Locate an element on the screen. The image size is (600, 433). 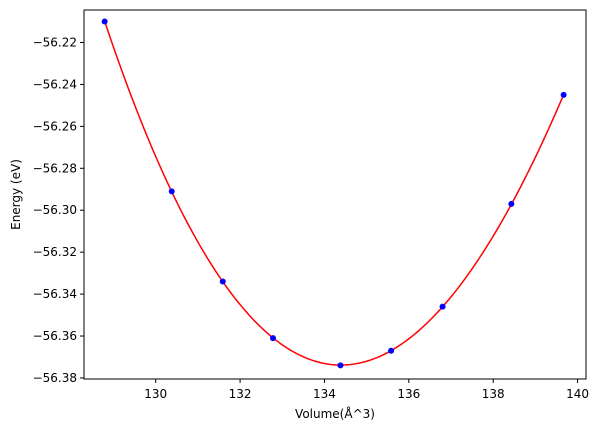
x-axis-label: Volume(Å^3) is located at coordinates (335, 413).